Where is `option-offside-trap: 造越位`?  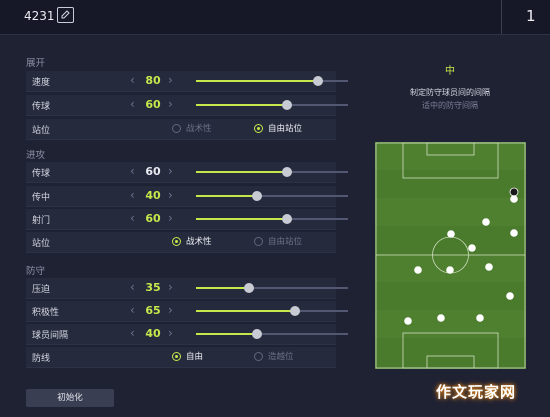
option-offside-trap: 造越位 is located at coordinates (274, 356).